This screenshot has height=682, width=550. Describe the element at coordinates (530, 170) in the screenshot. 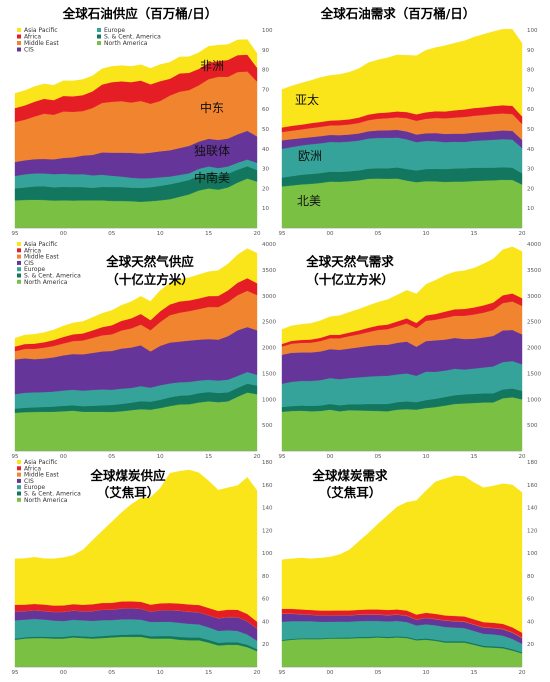

I see `y-tick-label: 30` at that location.